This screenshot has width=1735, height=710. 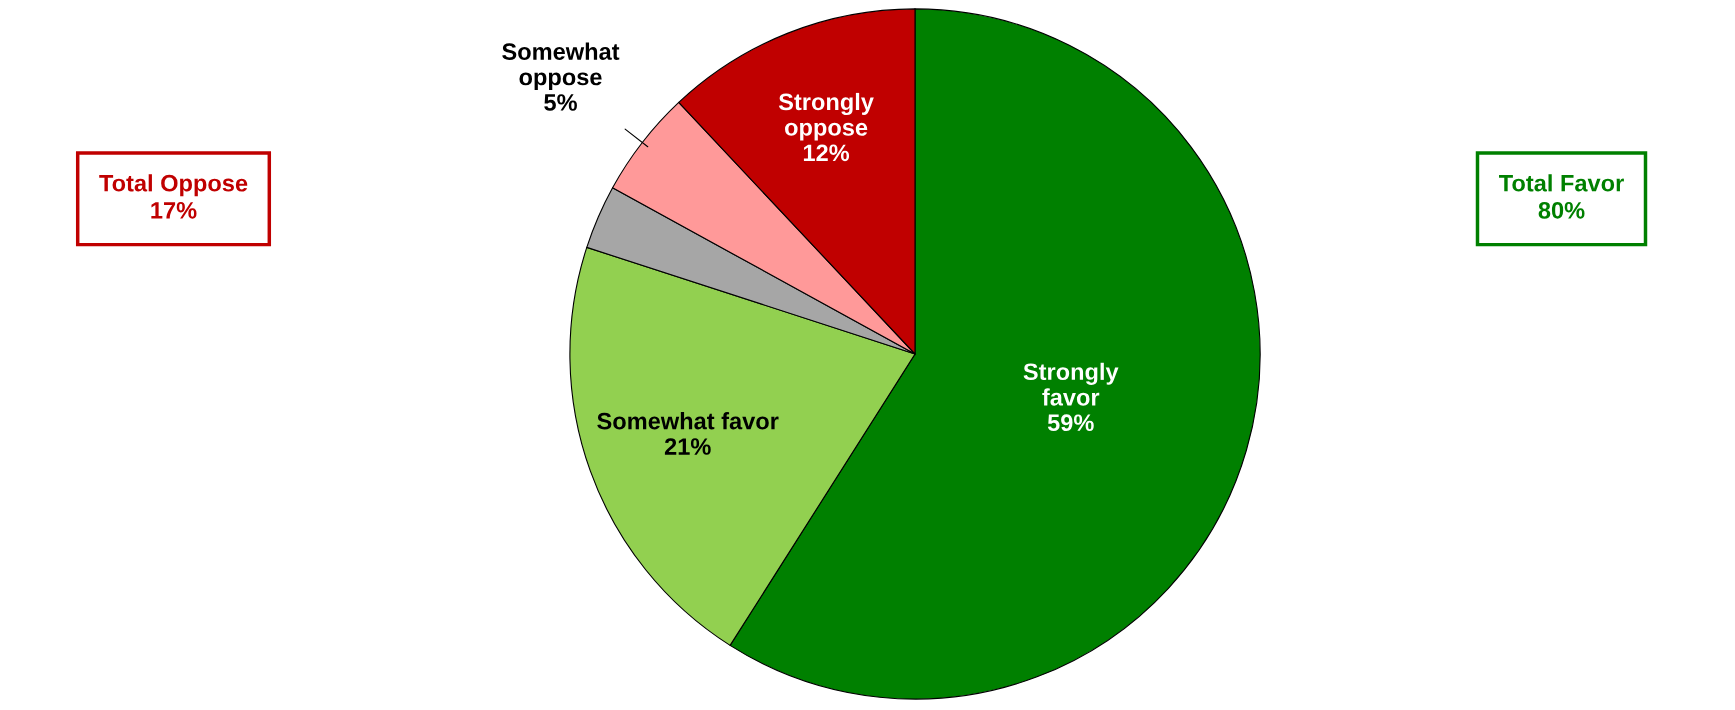 I want to click on slice-label: Somewhat oppose, so click(x=561, y=66).